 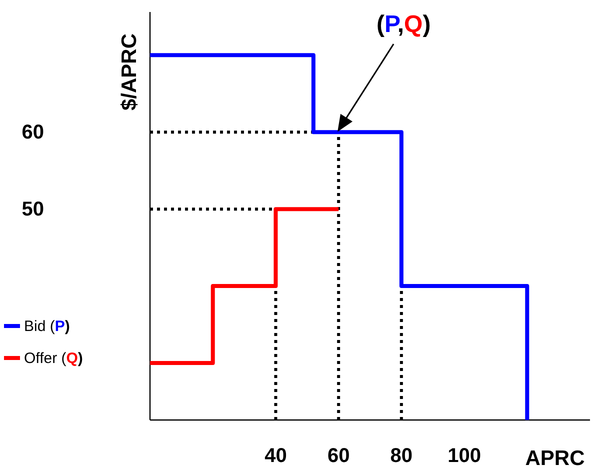 What do you see at coordinates (555, 458) in the screenshot?
I see `x-axis-title: APRC` at bounding box center [555, 458].